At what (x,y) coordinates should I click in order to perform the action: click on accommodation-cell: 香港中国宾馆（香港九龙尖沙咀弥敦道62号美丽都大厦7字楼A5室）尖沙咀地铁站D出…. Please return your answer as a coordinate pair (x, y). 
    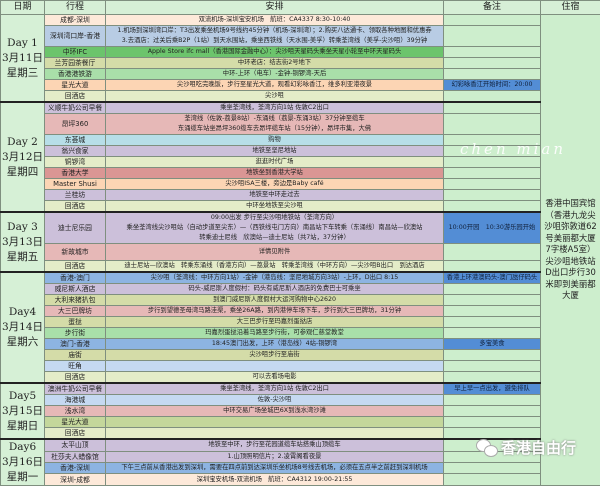
    Looking at the image, I should click on (570, 250).